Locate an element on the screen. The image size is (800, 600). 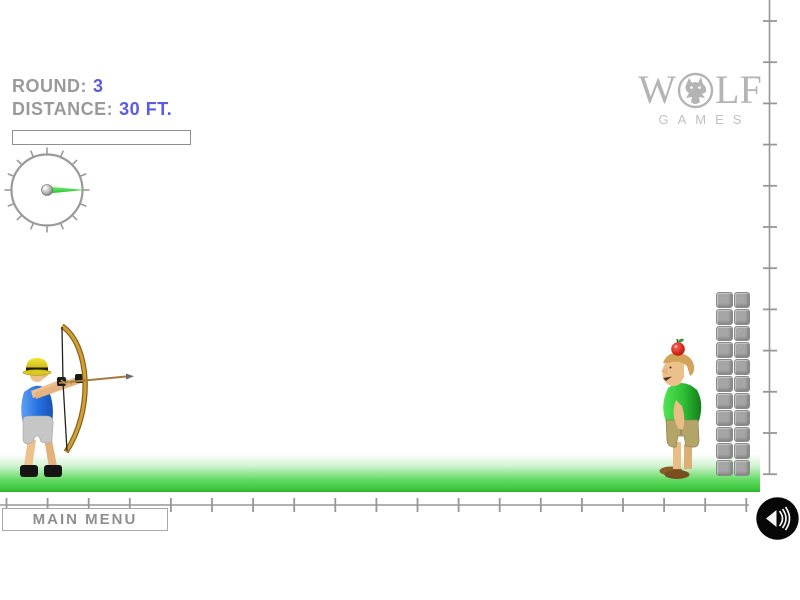
logo-text-lf: LF is located at coordinates (738, 89).